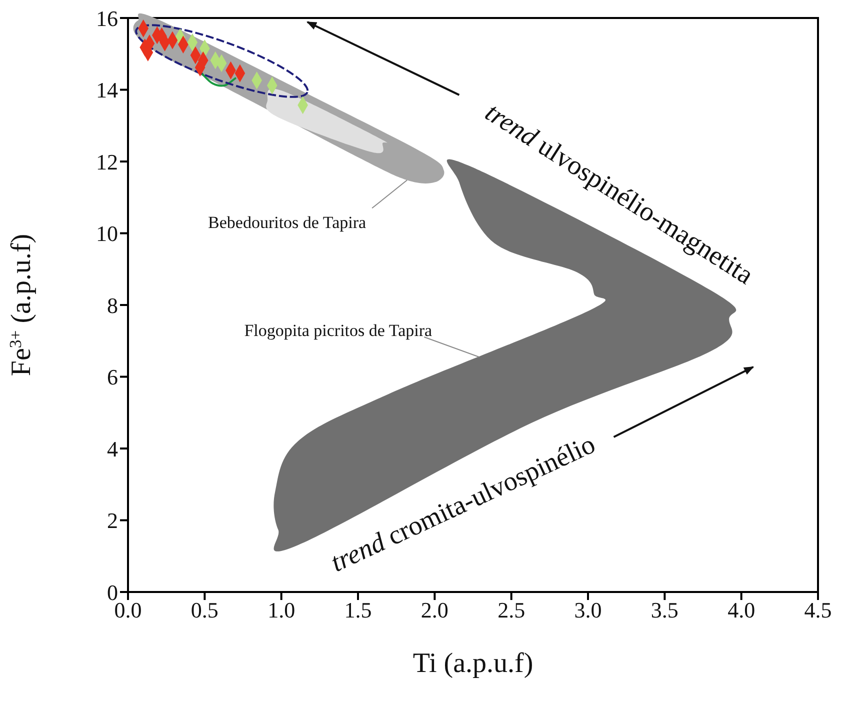 The width and height of the screenshot is (841, 715). Describe the element at coordinates (107, 161) in the screenshot. I see `y-tick-label: 12` at that location.